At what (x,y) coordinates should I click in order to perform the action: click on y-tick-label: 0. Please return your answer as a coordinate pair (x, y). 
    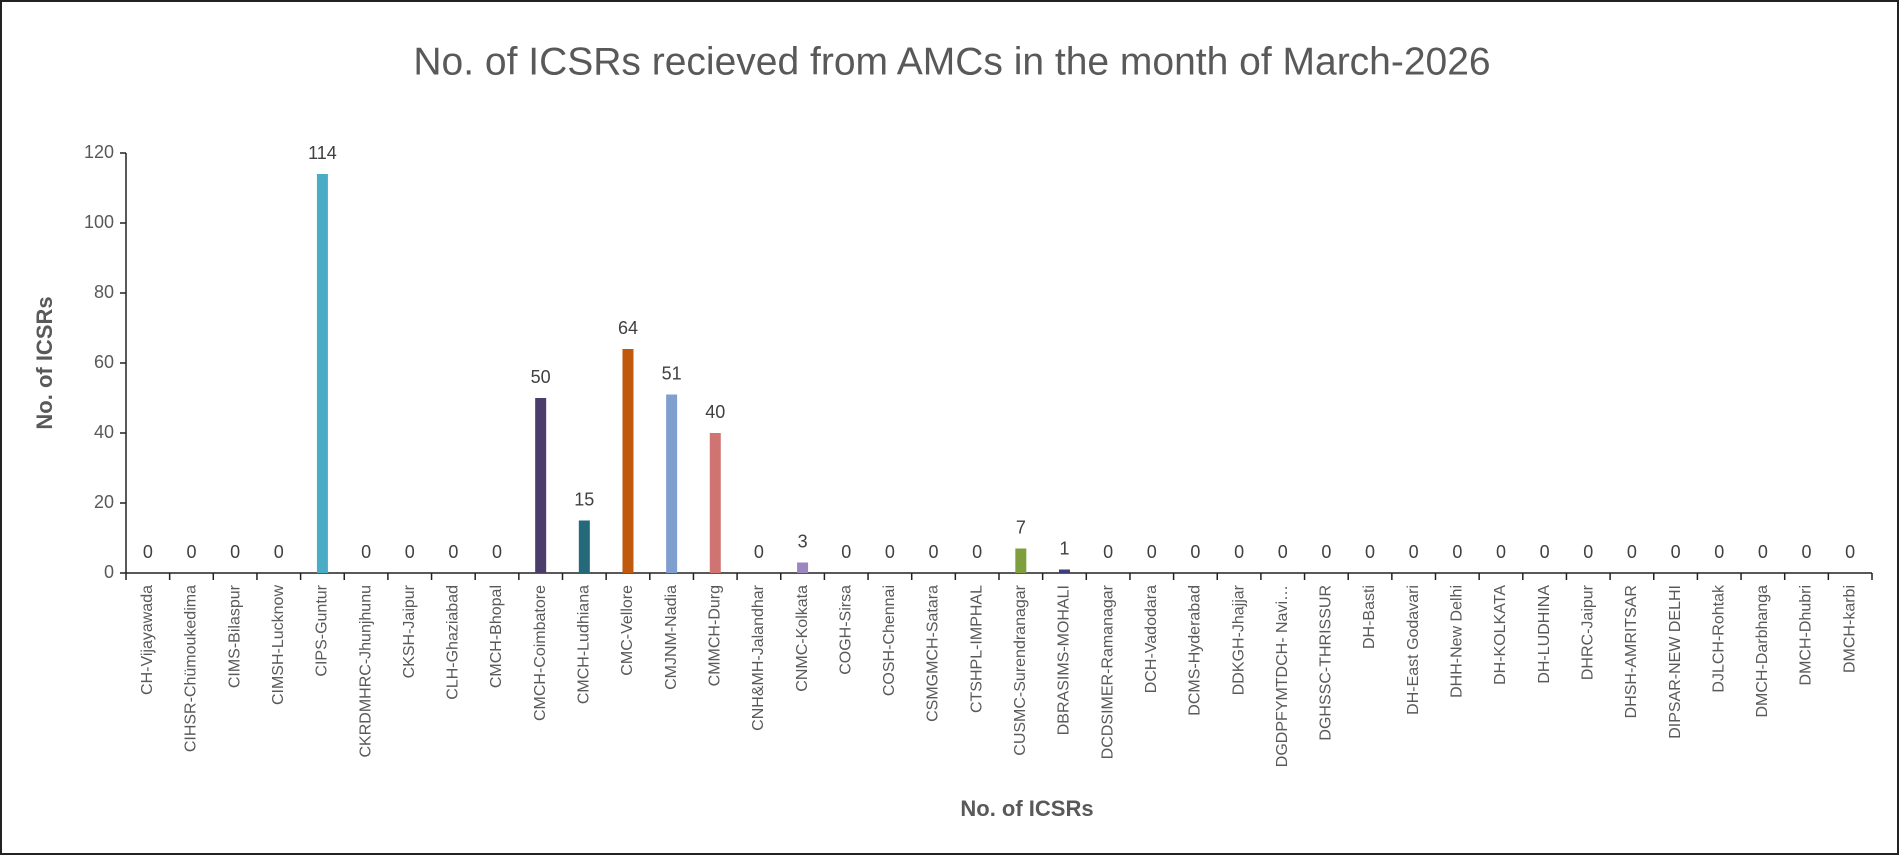
    Looking at the image, I should click on (109, 572).